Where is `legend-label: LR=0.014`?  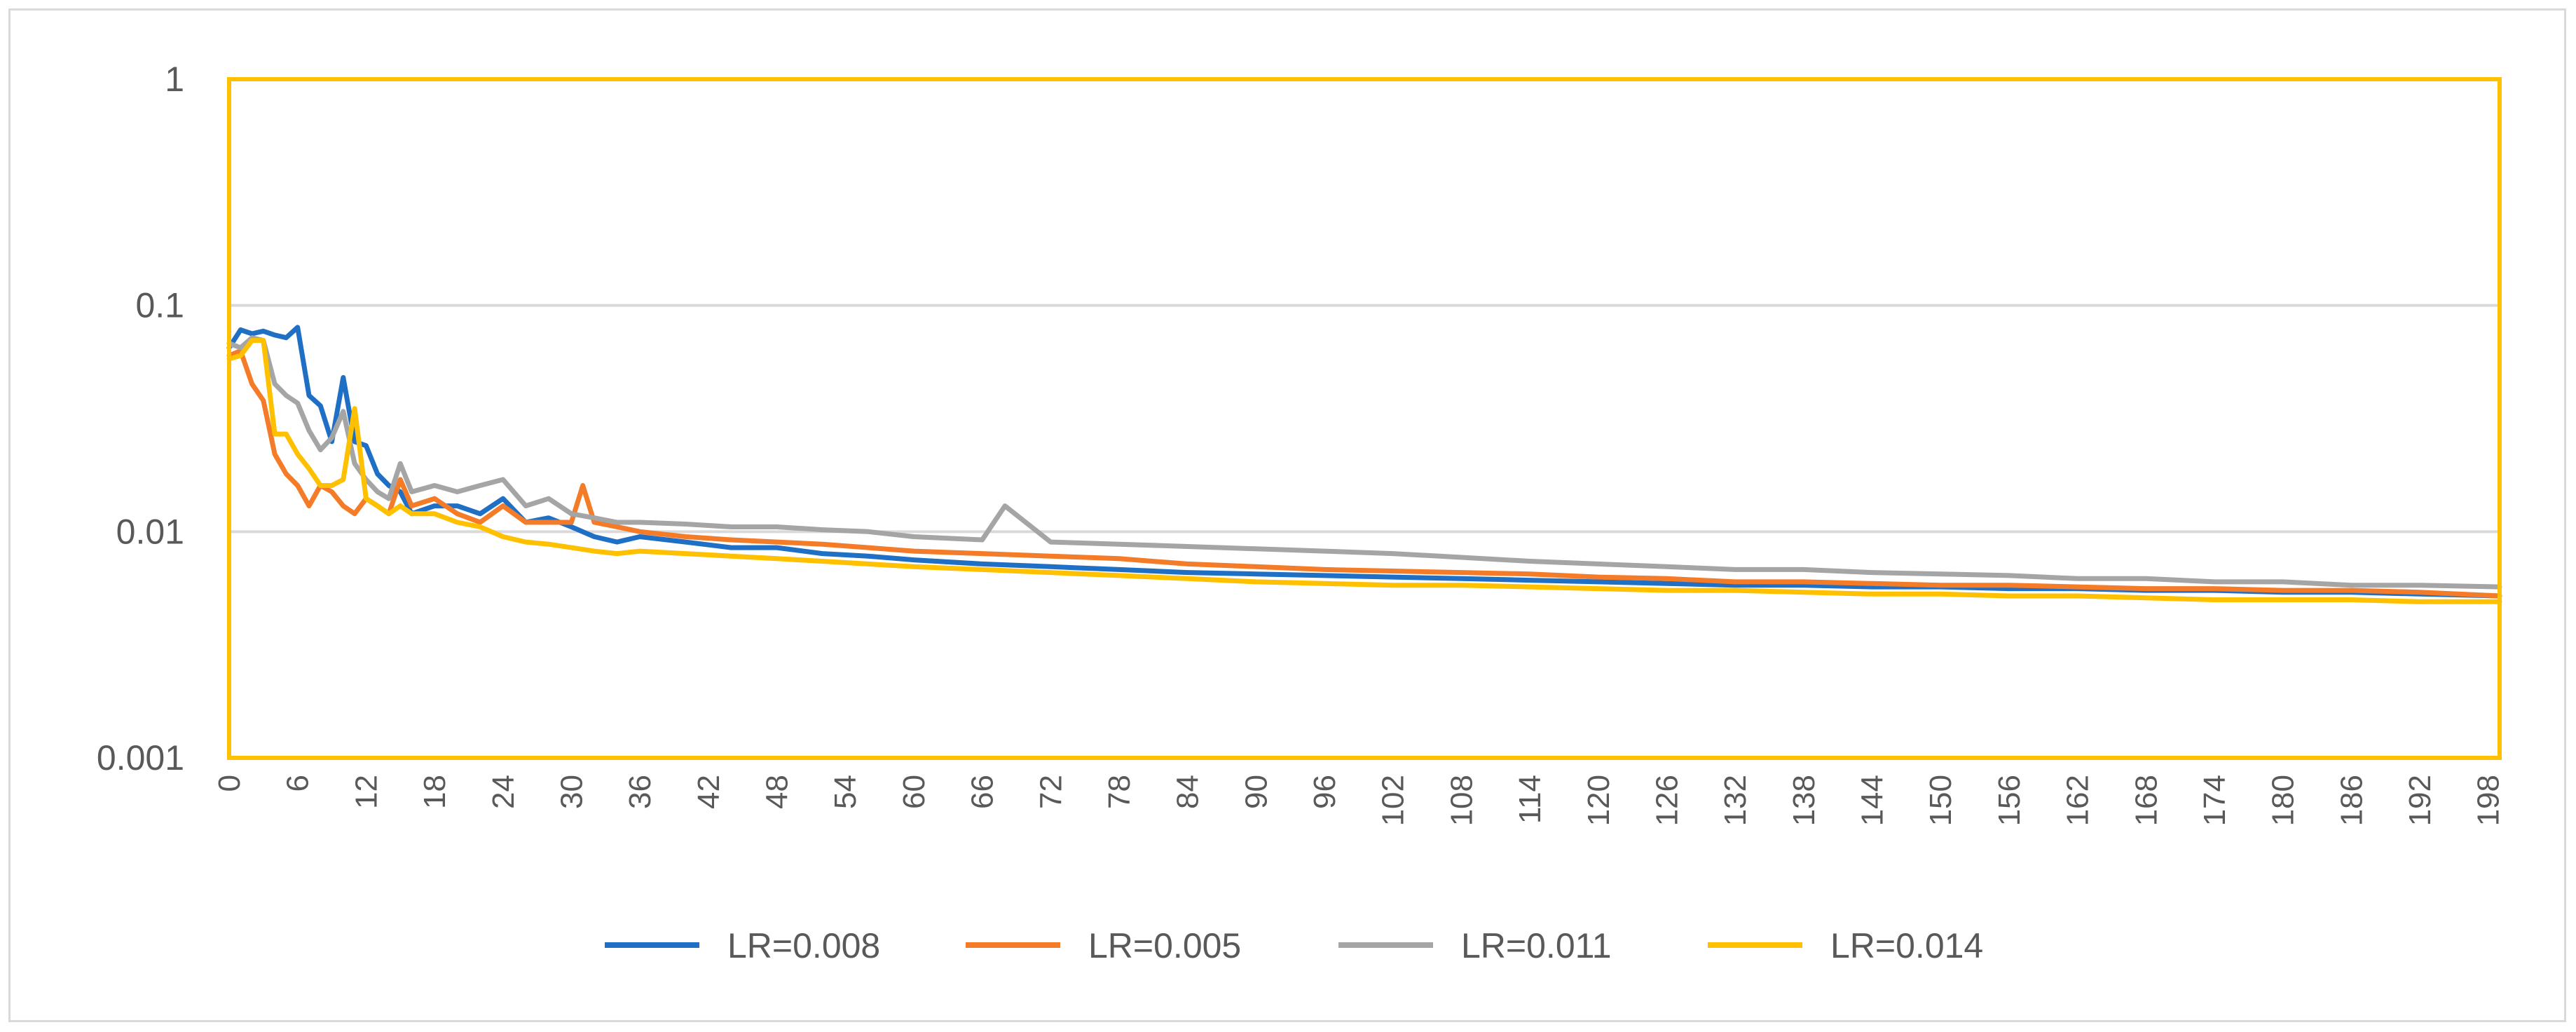
legend-label: LR=0.014 is located at coordinates (1907, 946).